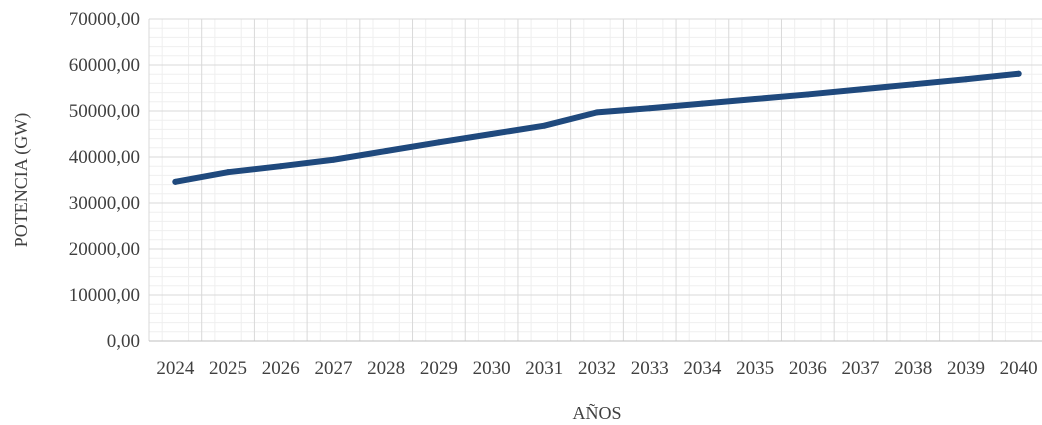  I want to click on y-tick-label: 20000,00, so click(104, 249).